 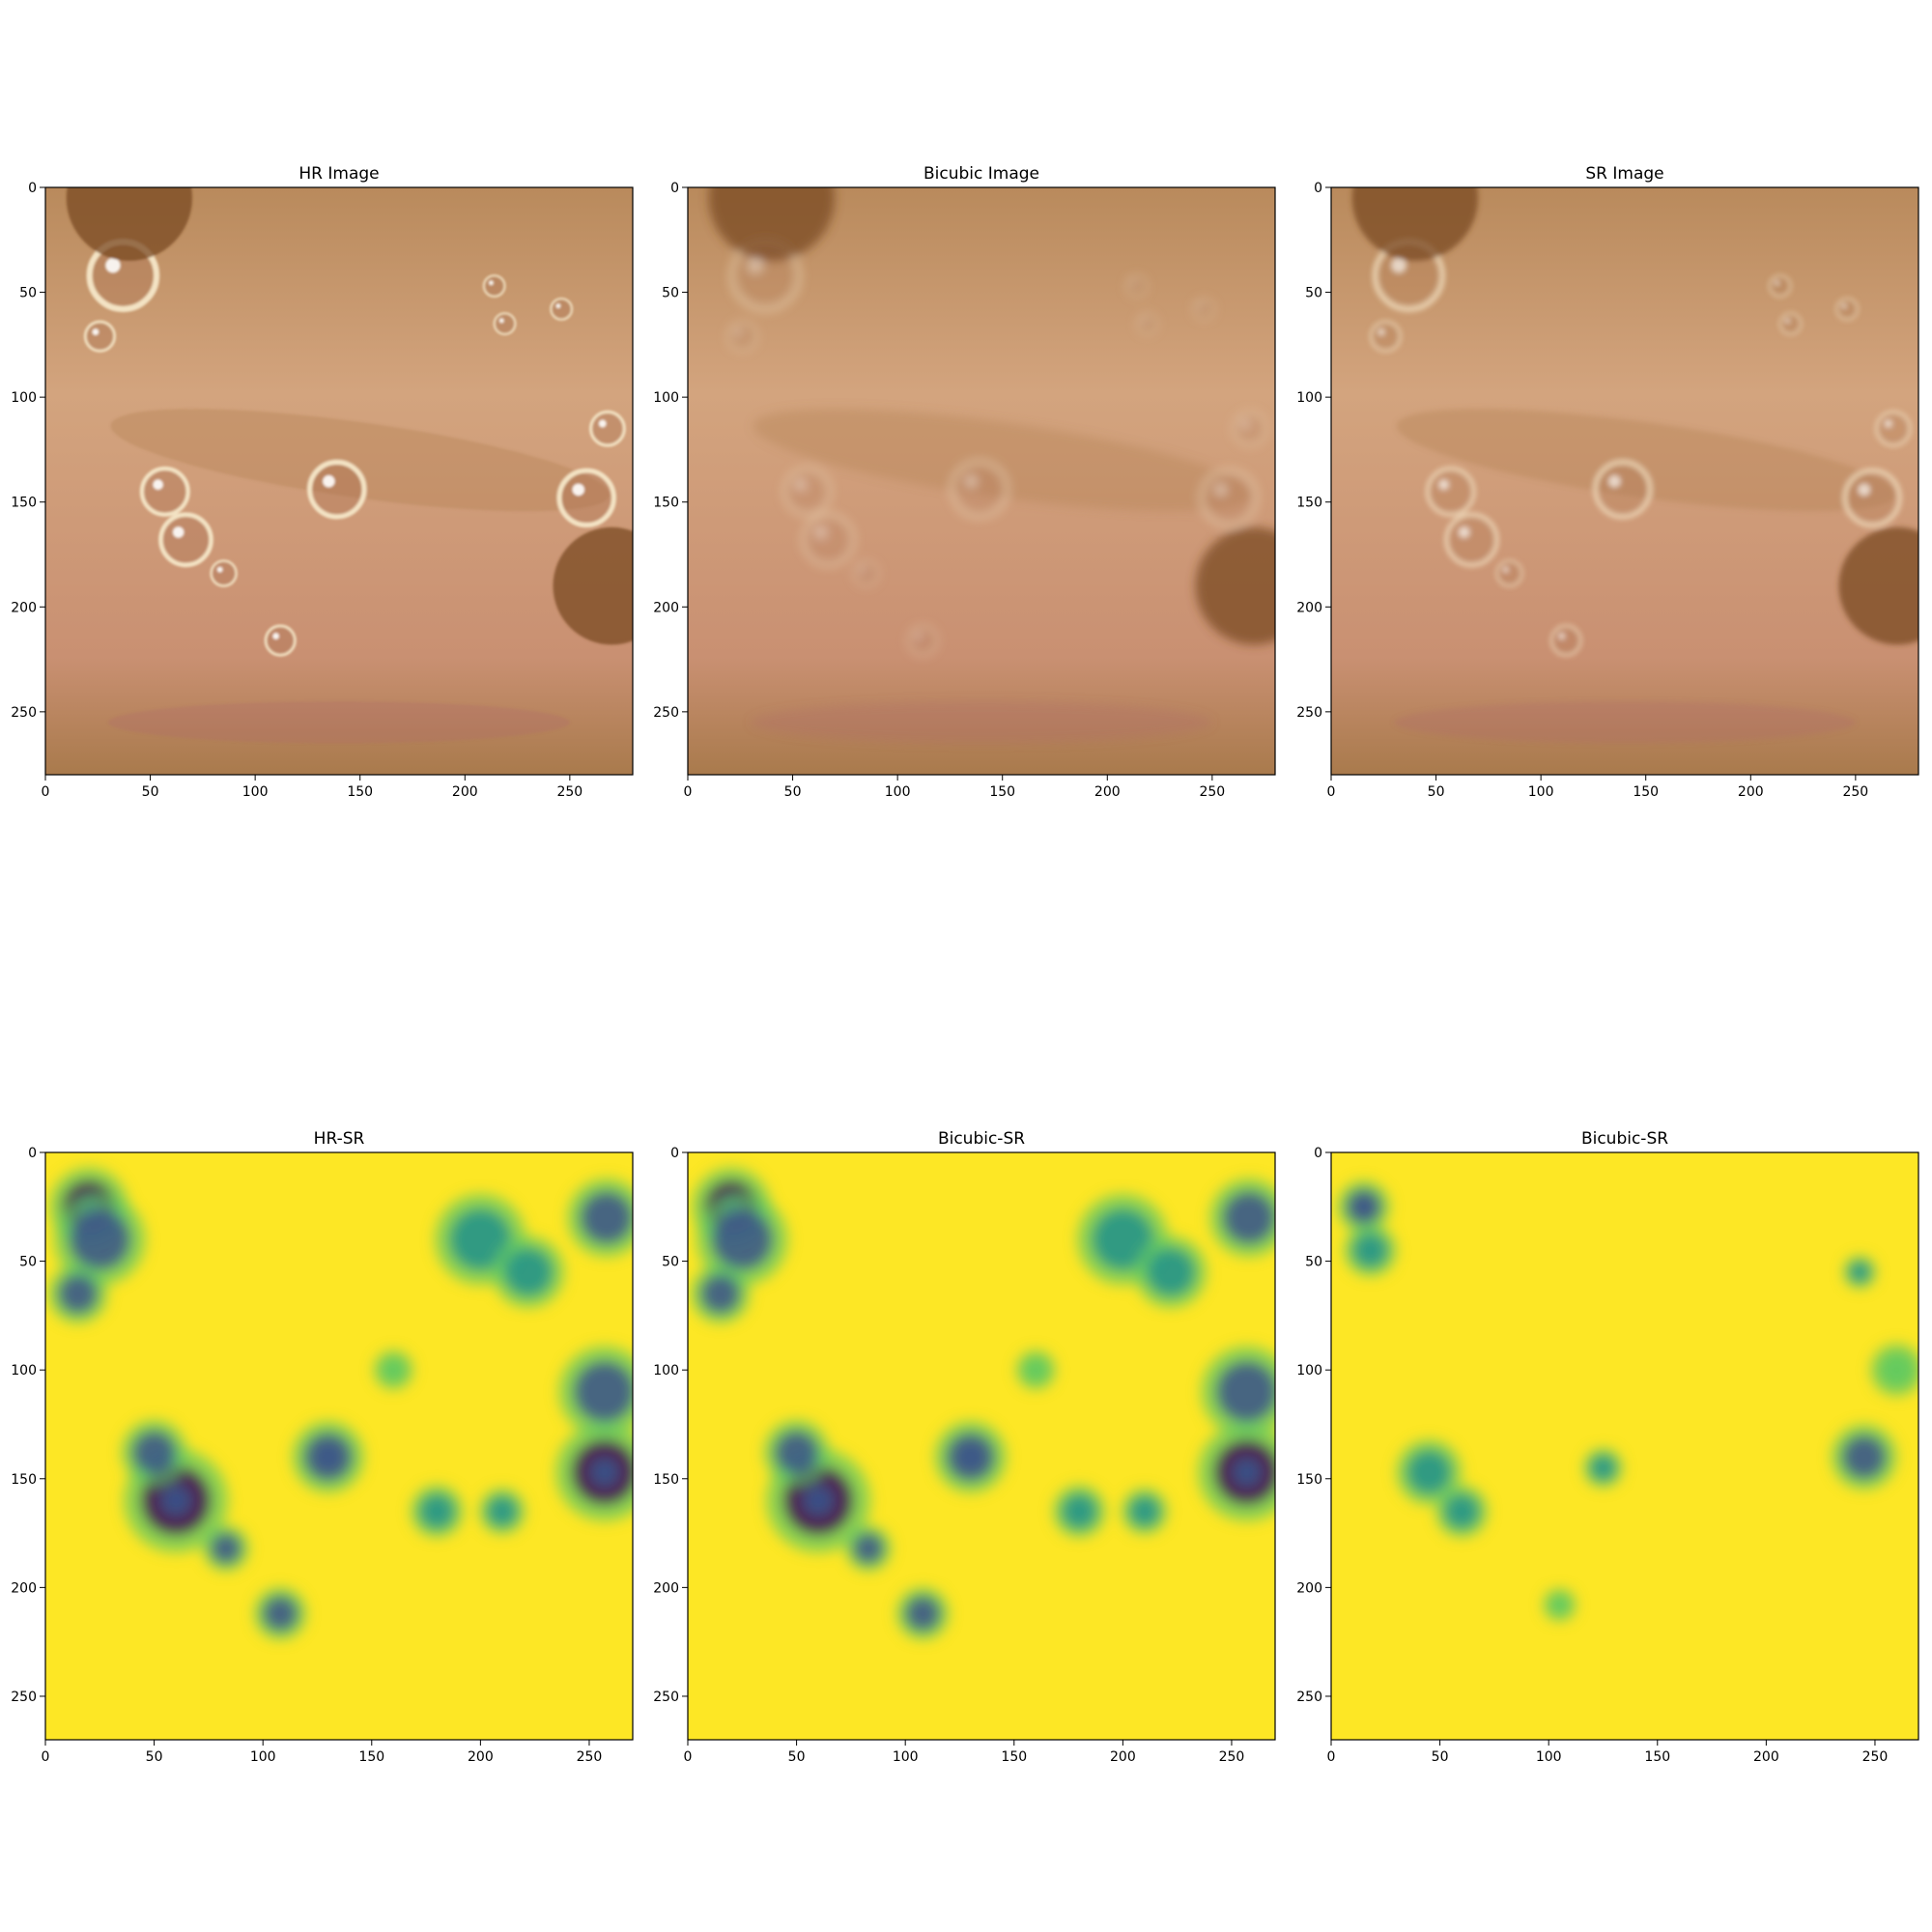 I want to click on x-tick-label: 0, so click(x=688, y=792).